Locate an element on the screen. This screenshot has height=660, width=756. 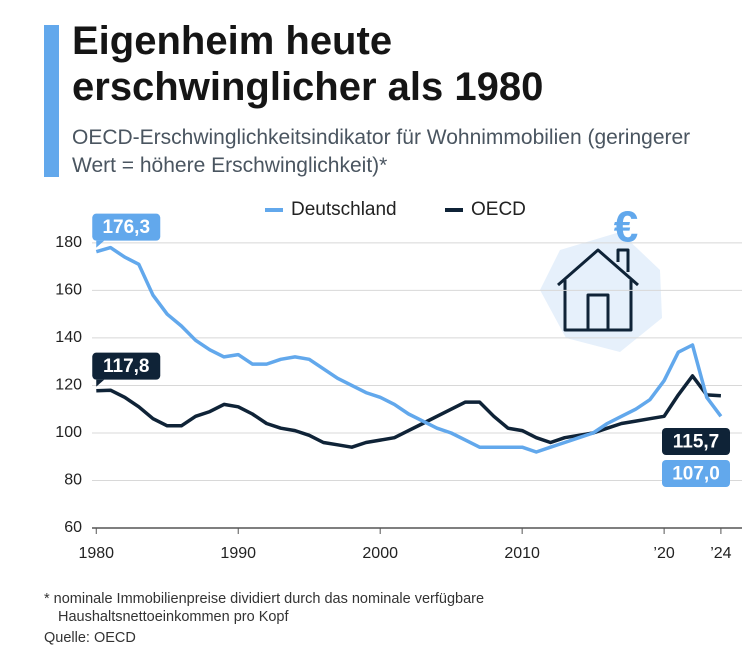
value-label-text: 117,8 is located at coordinates (126, 366).